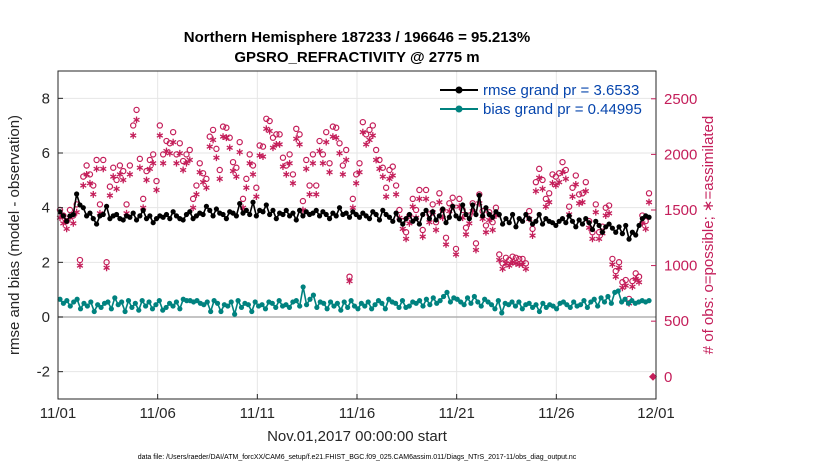 The height and width of the screenshot is (470, 830). I want to click on y-ticks-right: 0 500 1000 1500 2000 2500, so click(674, 238).